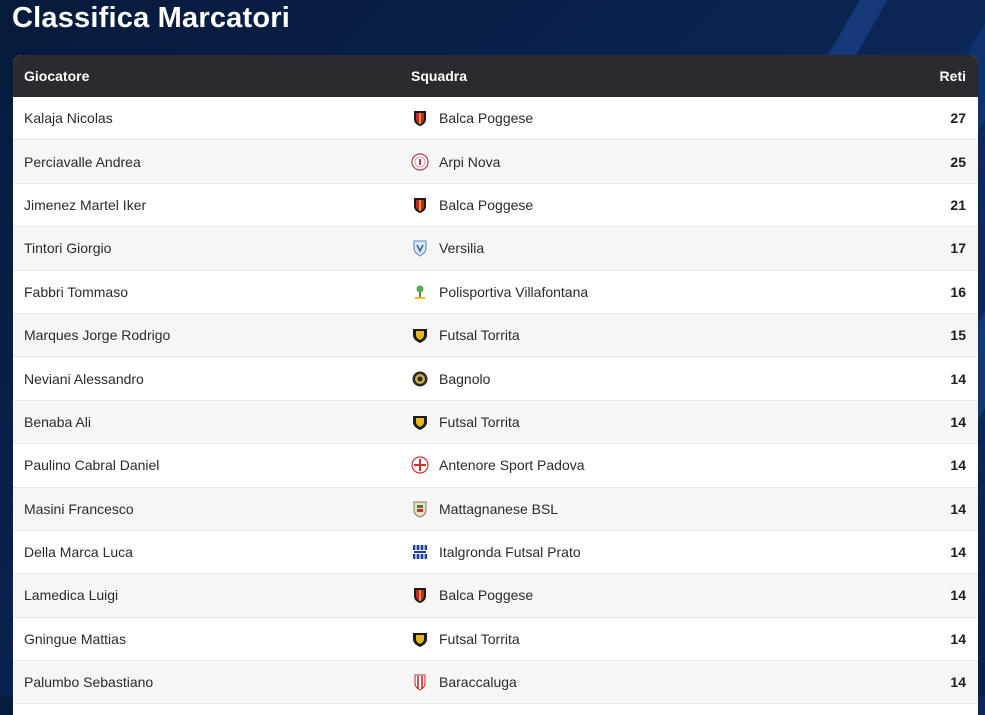 Image resolution: width=985 pixels, height=715 pixels. I want to click on header-goals: Reti, so click(952, 76).